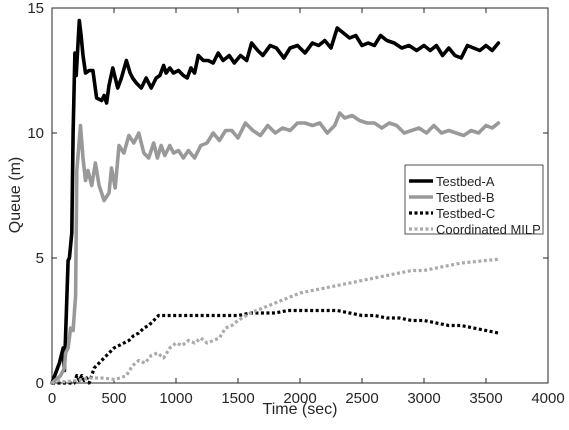  What do you see at coordinates (300, 409) in the screenshot?
I see `x-axis-title: Time (sec)` at bounding box center [300, 409].